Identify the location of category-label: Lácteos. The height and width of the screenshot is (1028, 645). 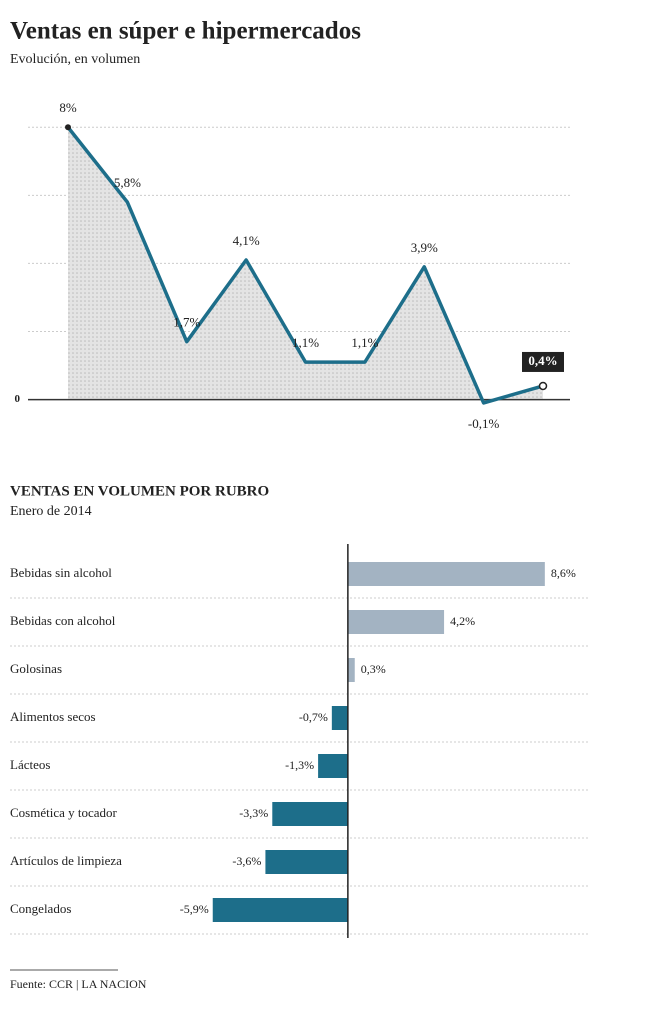
(30, 764).